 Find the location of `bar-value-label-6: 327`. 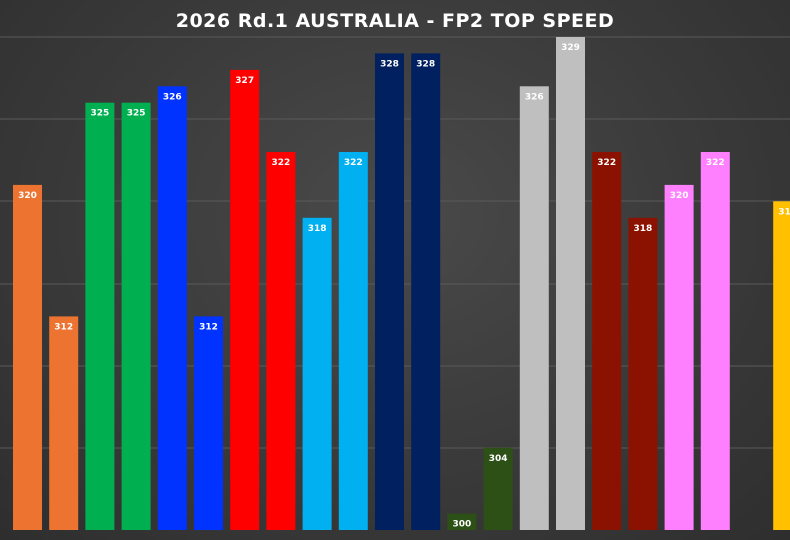

bar-value-label-6: 327 is located at coordinates (244, 81).